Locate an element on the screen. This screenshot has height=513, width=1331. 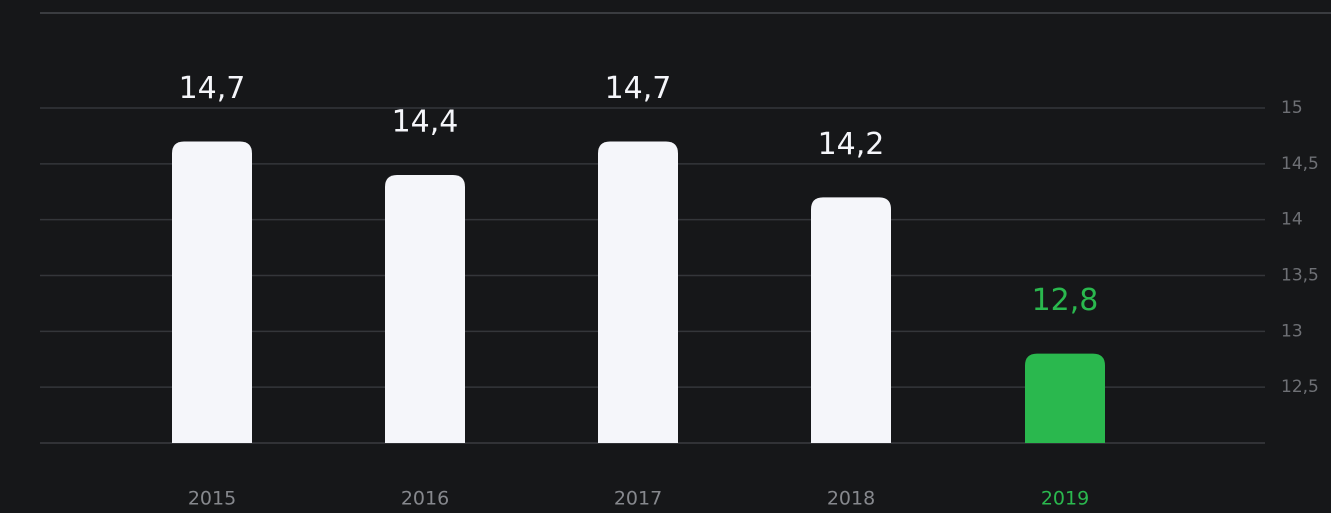
y-tick-label: 14 is located at coordinates (1292, 220).